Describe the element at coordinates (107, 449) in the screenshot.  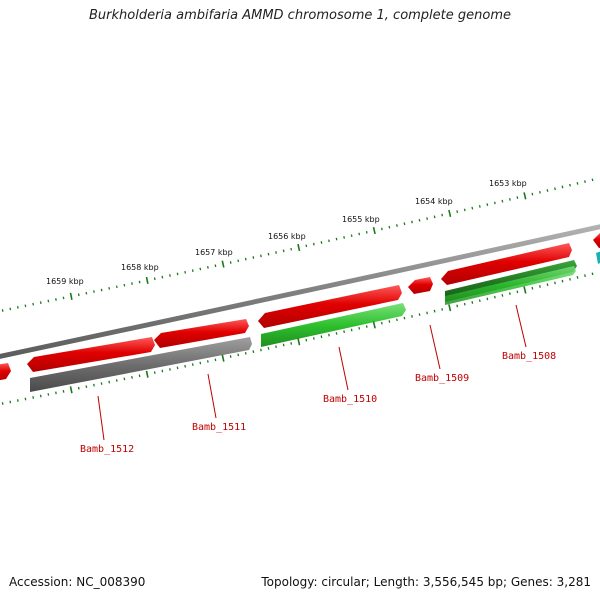
I see `gene-label-bamb-1512: Bamb_1512` at that location.